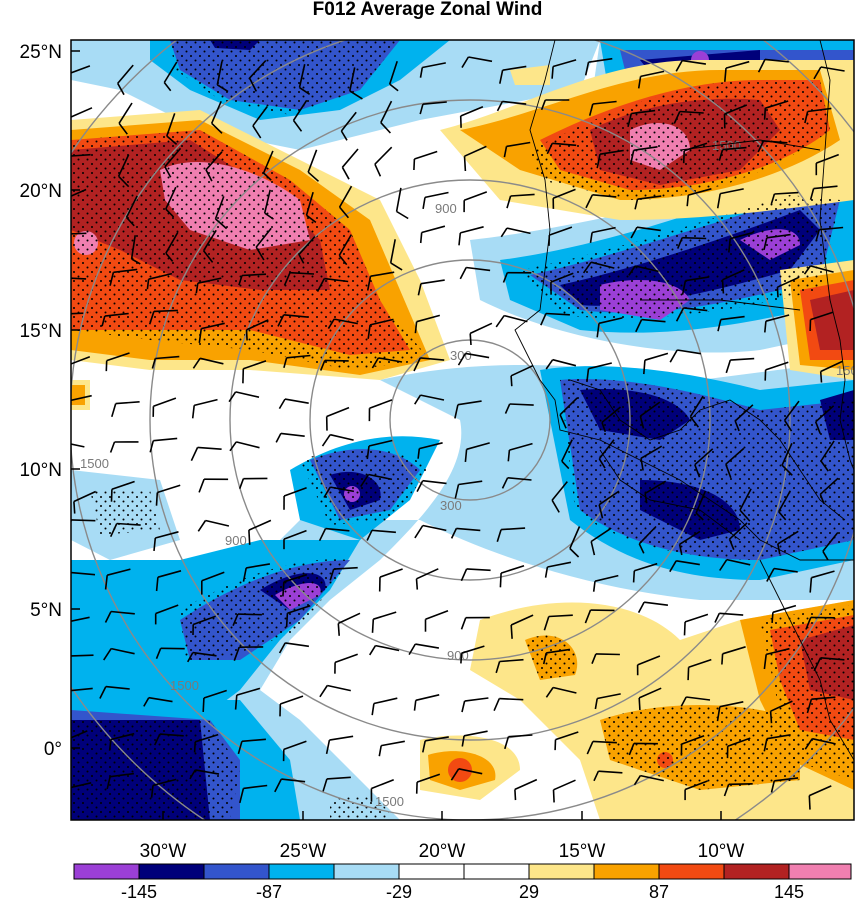 Image resolution: width=855 pixels, height=900 pixels. I want to click on lat-tick: 25°N, so click(50, 52).